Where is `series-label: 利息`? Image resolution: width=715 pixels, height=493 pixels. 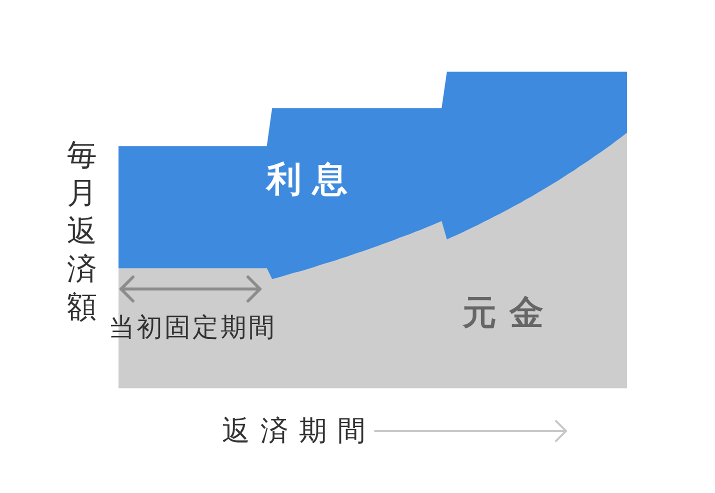
series-label: 利息 is located at coordinates (311, 180).